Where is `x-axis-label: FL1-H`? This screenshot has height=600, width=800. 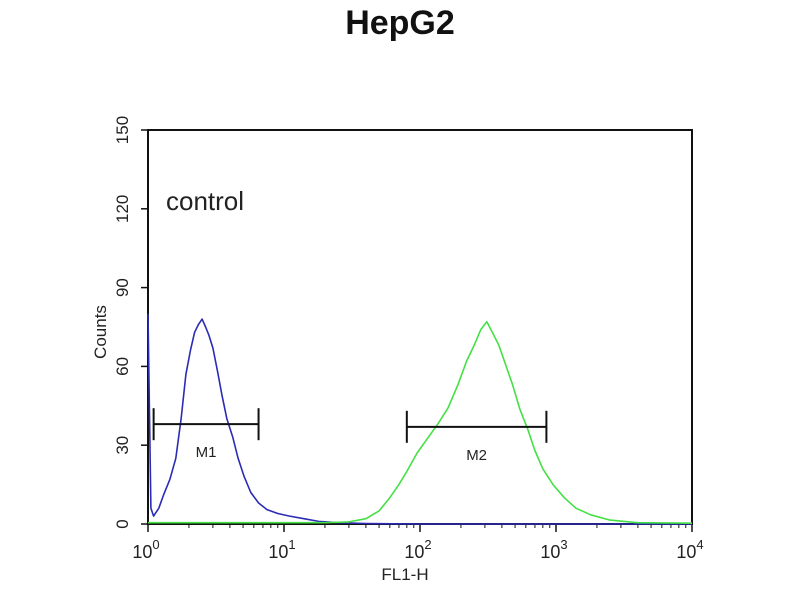
x-axis-label: FL1-H is located at coordinates (404, 574).